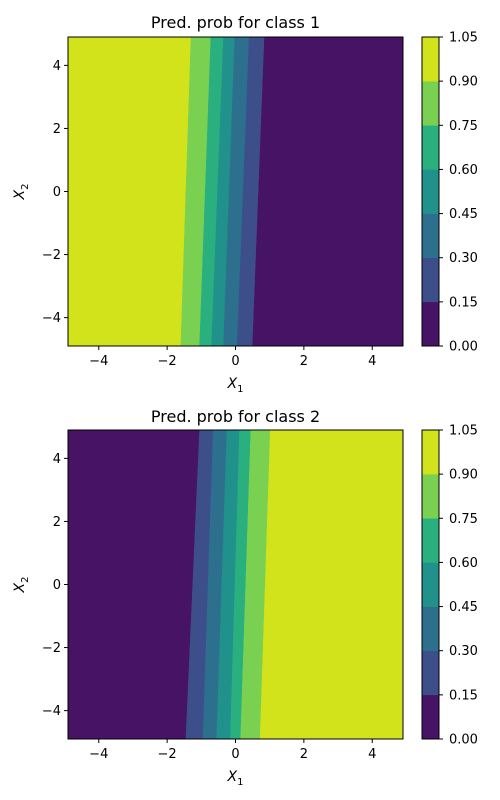 The image size is (500, 800). Describe the element at coordinates (235, 416) in the screenshot. I see `chart-title: Pred. prob for class 2` at that location.